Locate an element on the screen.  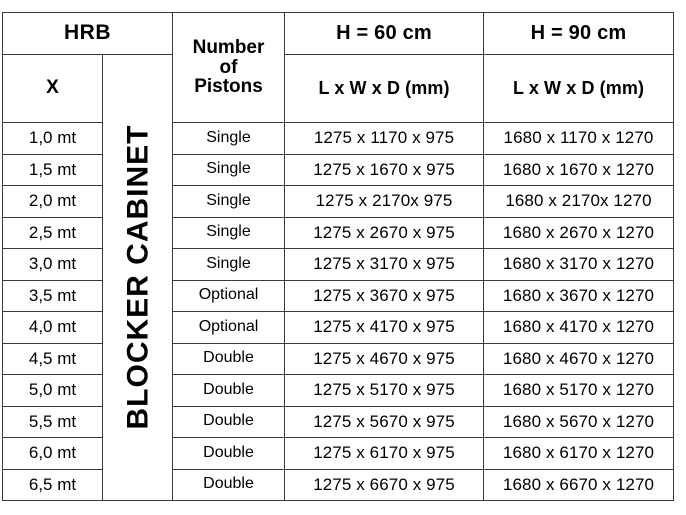
cell-dim-h60: 1275 x 6670 x 975 is located at coordinates (384, 484).